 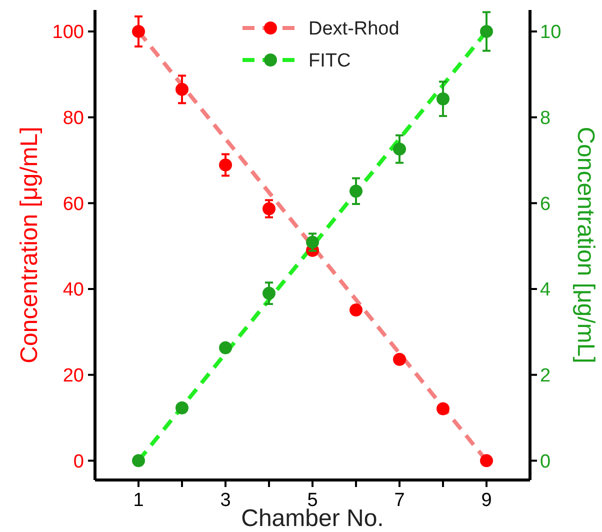 I want to click on x-tick-label: 3, so click(x=225, y=500).